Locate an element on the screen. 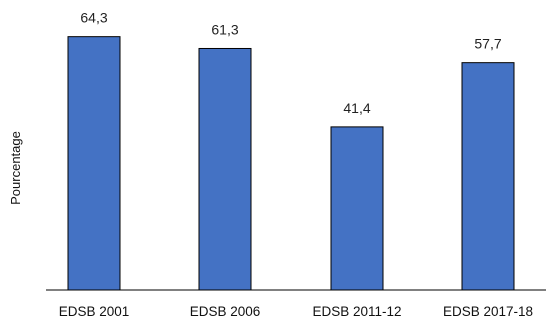 This screenshot has height=323, width=550. x-tick-label-1: EDSB 2001 is located at coordinates (94, 311).